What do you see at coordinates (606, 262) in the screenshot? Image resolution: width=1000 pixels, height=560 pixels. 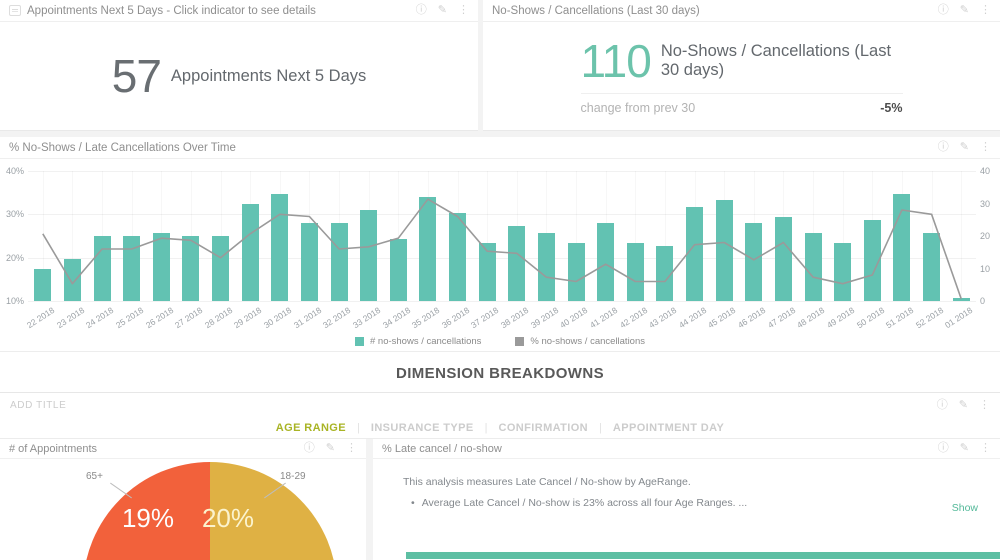 I see `bar-41-2018` at bounding box center [606, 262].